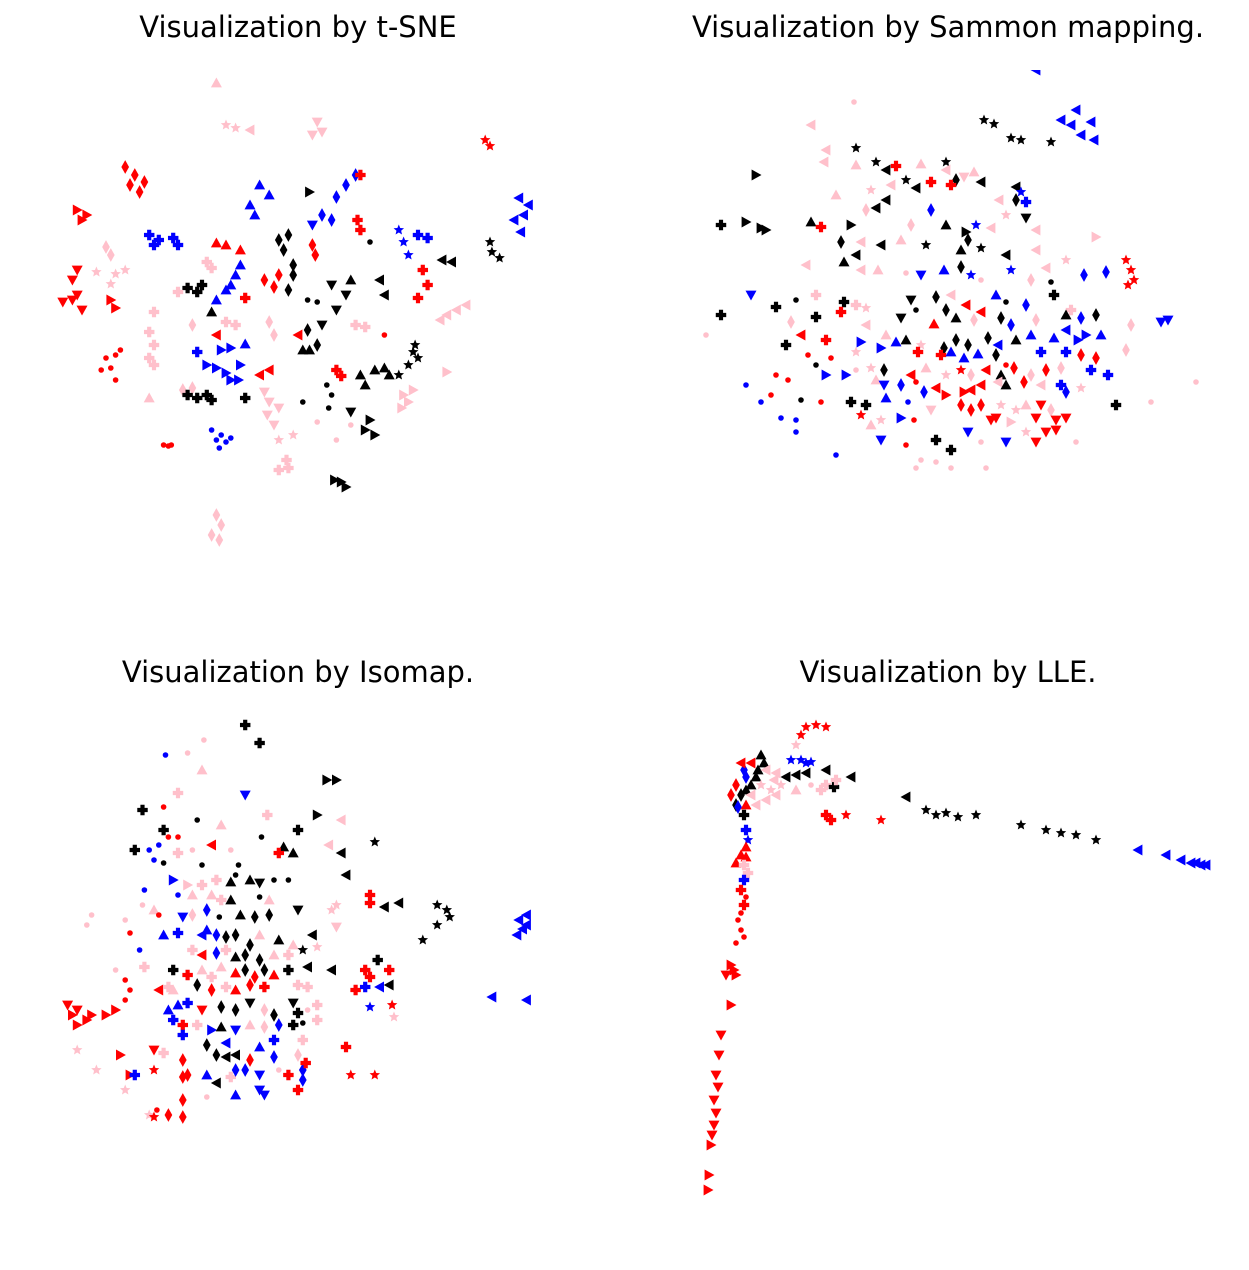 The width and height of the screenshot is (1249, 1270). What do you see at coordinates (948, 672) in the screenshot?
I see `chart-title: Visualization by LLE.` at bounding box center [948, 672].